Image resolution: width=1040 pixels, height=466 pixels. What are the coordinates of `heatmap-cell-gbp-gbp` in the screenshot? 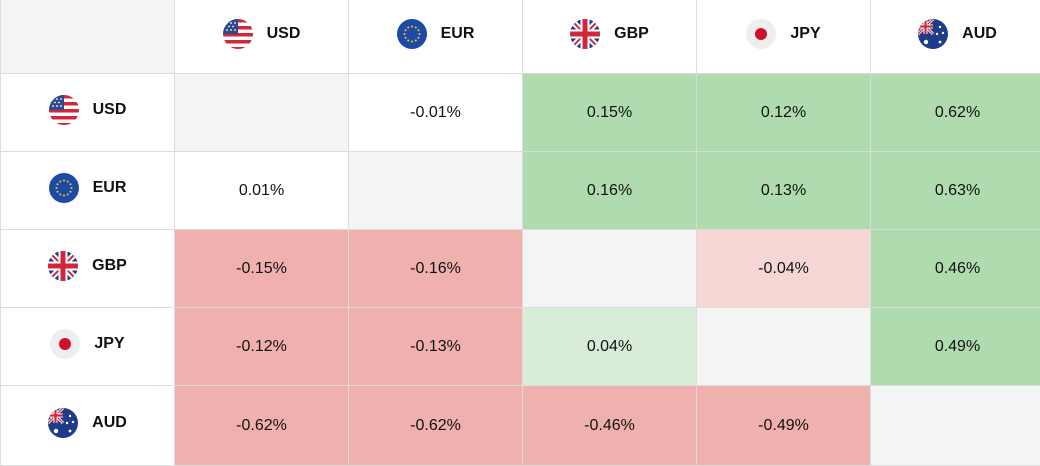 It's located at (610, 269).